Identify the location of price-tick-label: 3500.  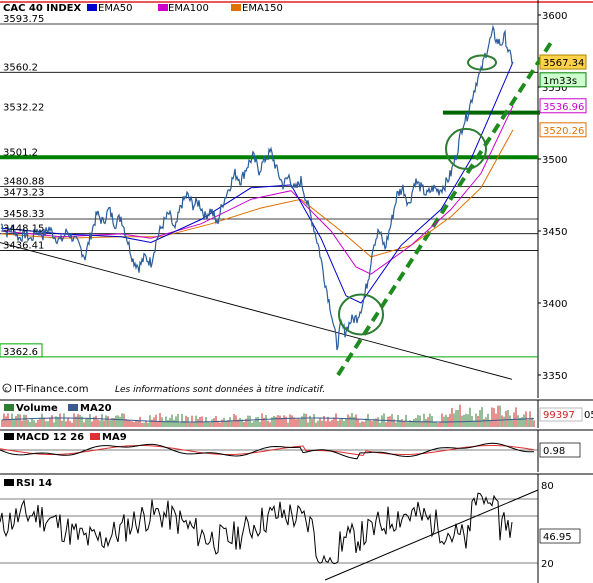
(554, 160).